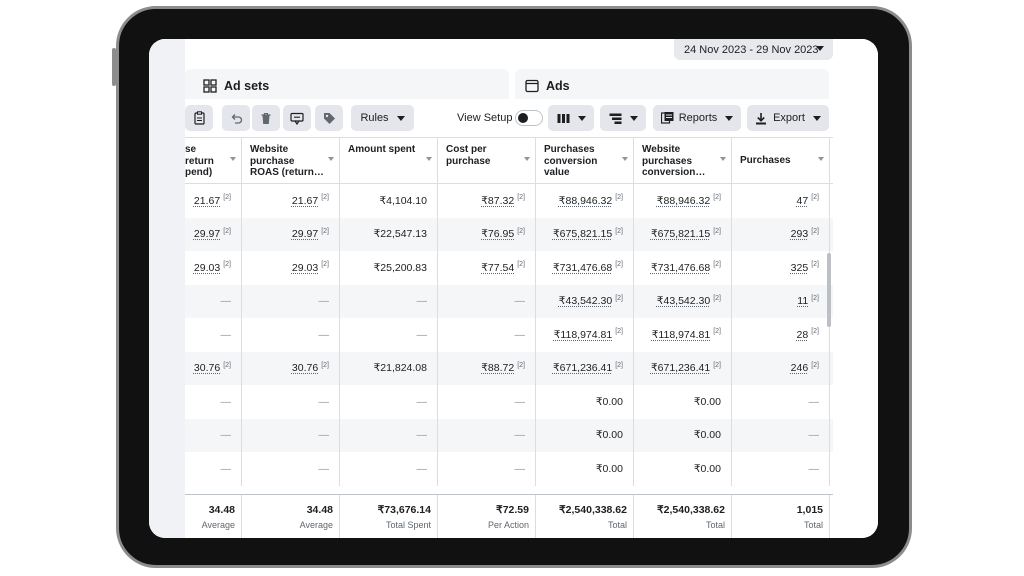 This screenshot has width=1024, height=576. I want to click on table-cell: ₹25,200.83, so click(389, 268).